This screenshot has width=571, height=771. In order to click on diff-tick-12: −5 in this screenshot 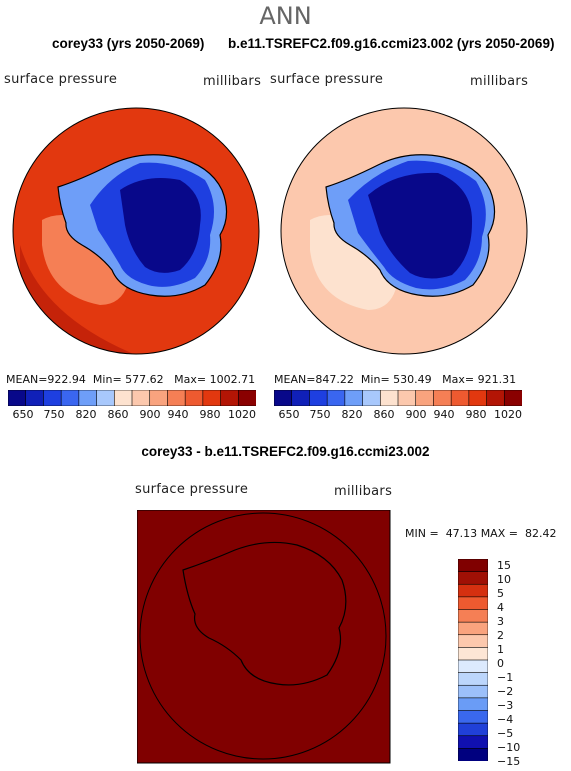, I will do `click(505, 733)`.